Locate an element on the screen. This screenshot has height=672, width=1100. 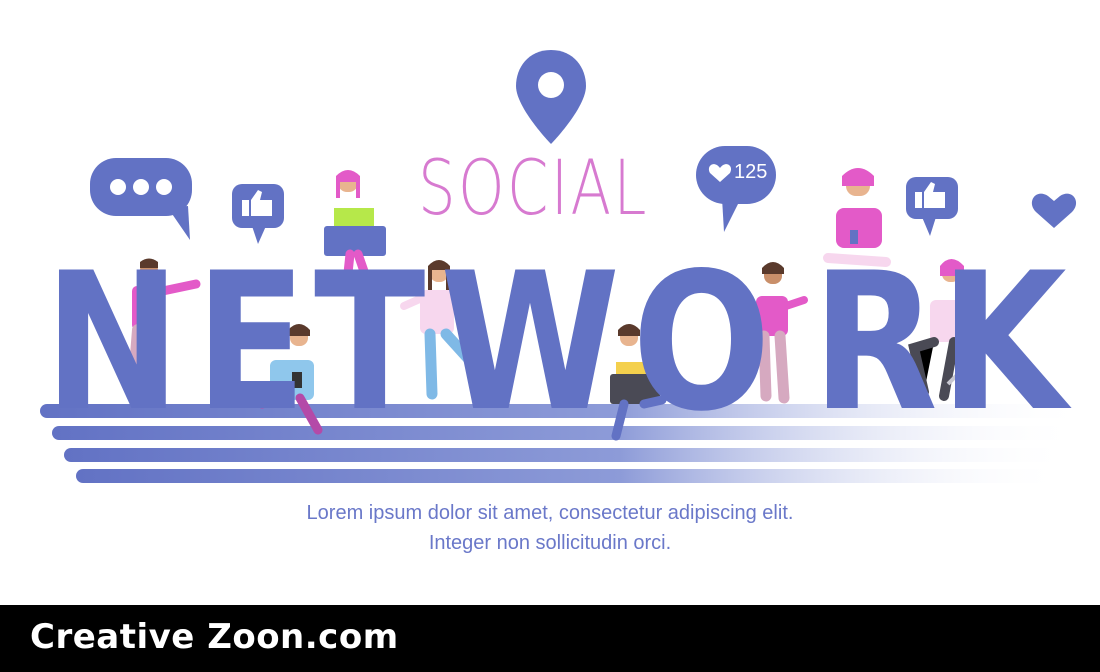
network-letter-n: N is located at coordinates (112, 342).